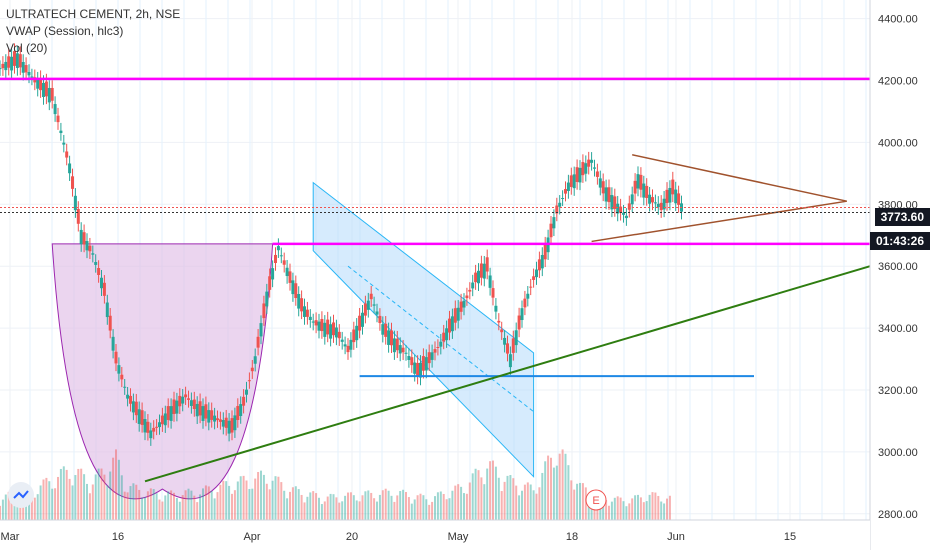 This screenshot has width=932, height=555. What do you see at coordinates (898, 20) in the screenshot?
I see `y-tick-label: 4400.00` at bounding box center [898, 20].